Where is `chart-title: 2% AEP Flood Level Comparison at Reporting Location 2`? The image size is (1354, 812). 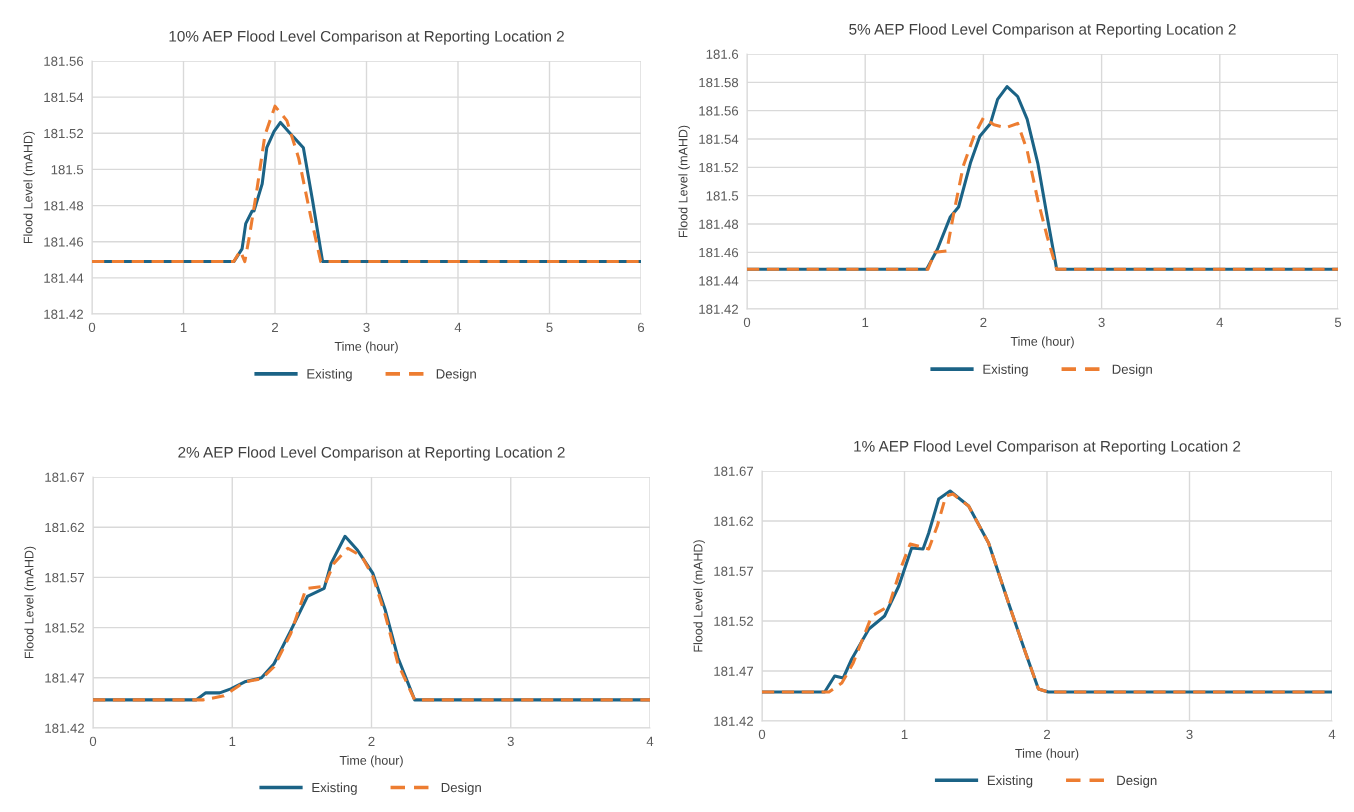 chart-title: 2% AEP Flood Level Comparison at Reporting Location 2 is located at coordinates (371, 453).